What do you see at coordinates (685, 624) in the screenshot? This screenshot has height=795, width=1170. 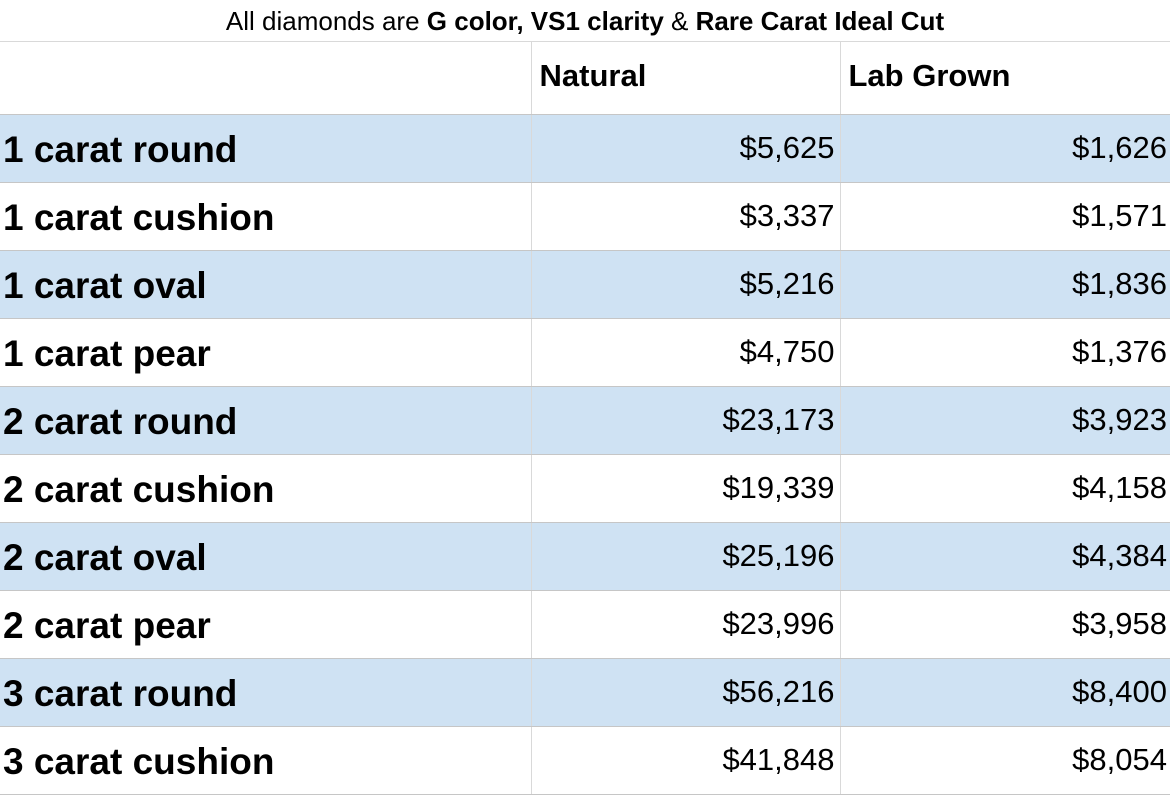 I see `natural-price-cell: $23,996` at bounding box center [685, 624].